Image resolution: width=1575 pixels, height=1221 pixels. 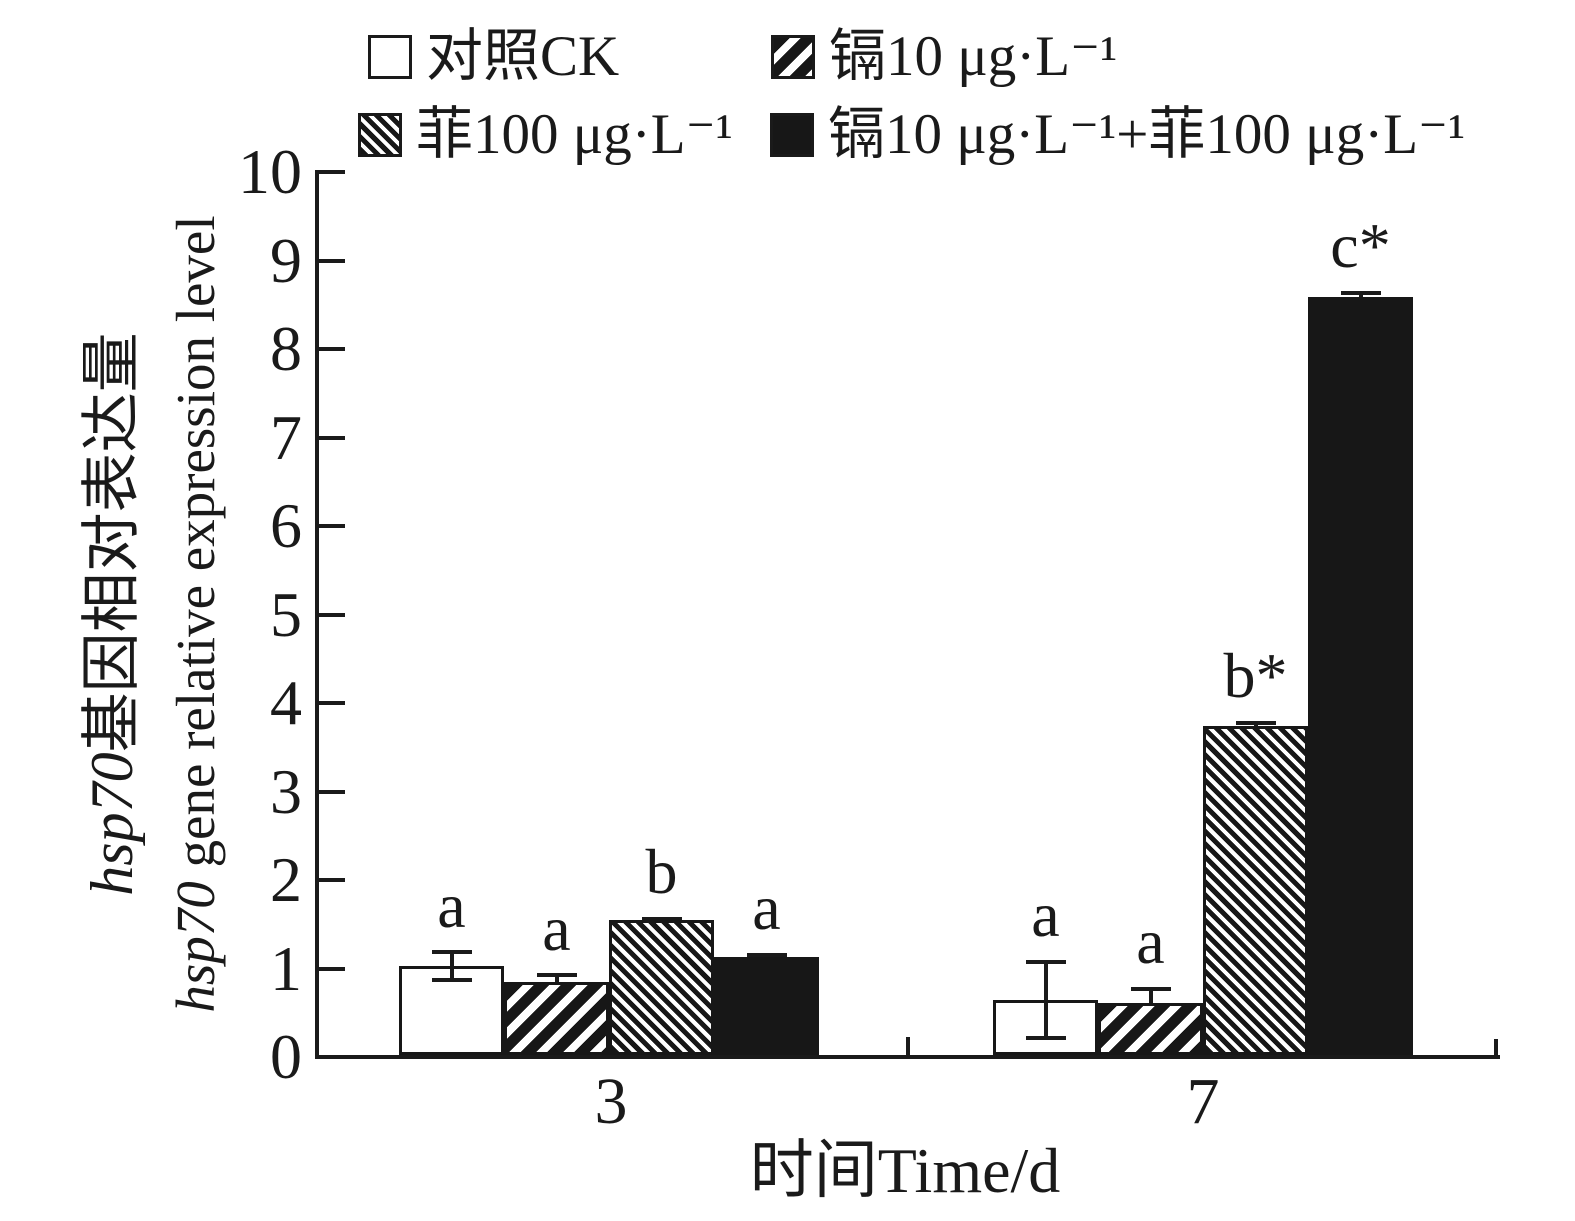 I want to click on bar-day3-control: a, so click(x=451, y=607).